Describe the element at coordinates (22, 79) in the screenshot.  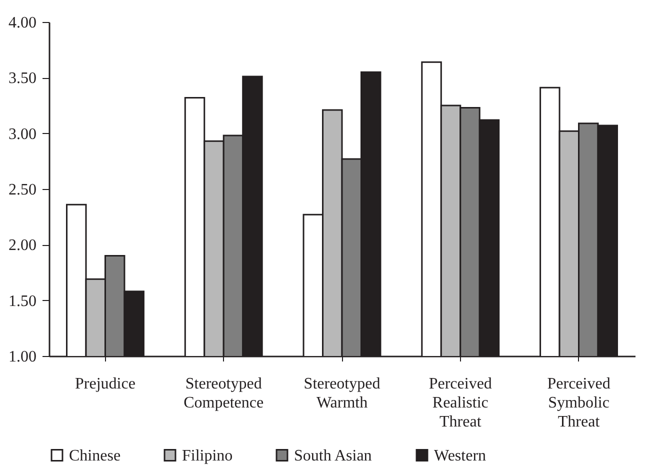
I see `y-tick-label: 3.50` at that location.